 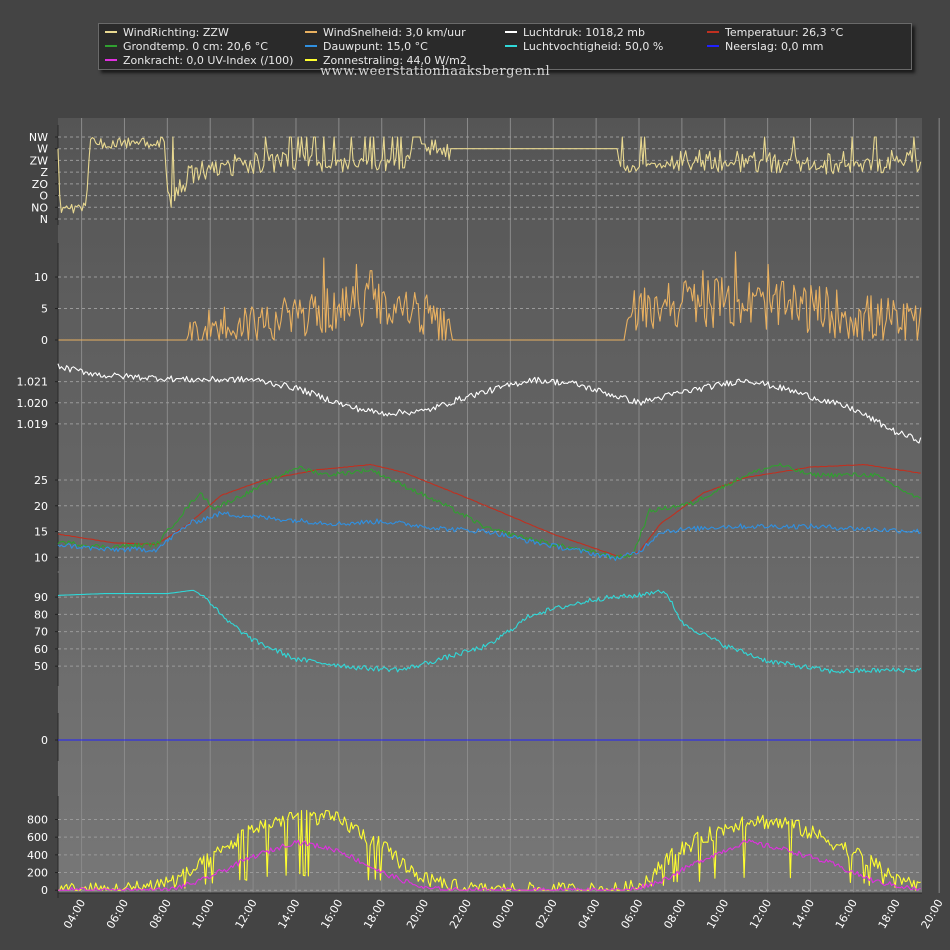 I want to click on series-line-grondtemp-0-cm, so click(x=489, y=511).